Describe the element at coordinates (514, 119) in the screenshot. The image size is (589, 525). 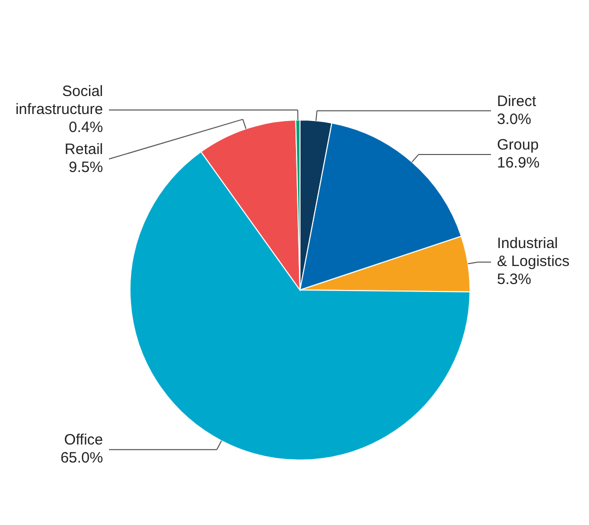
I see `data-label: 3.0%` at that location.